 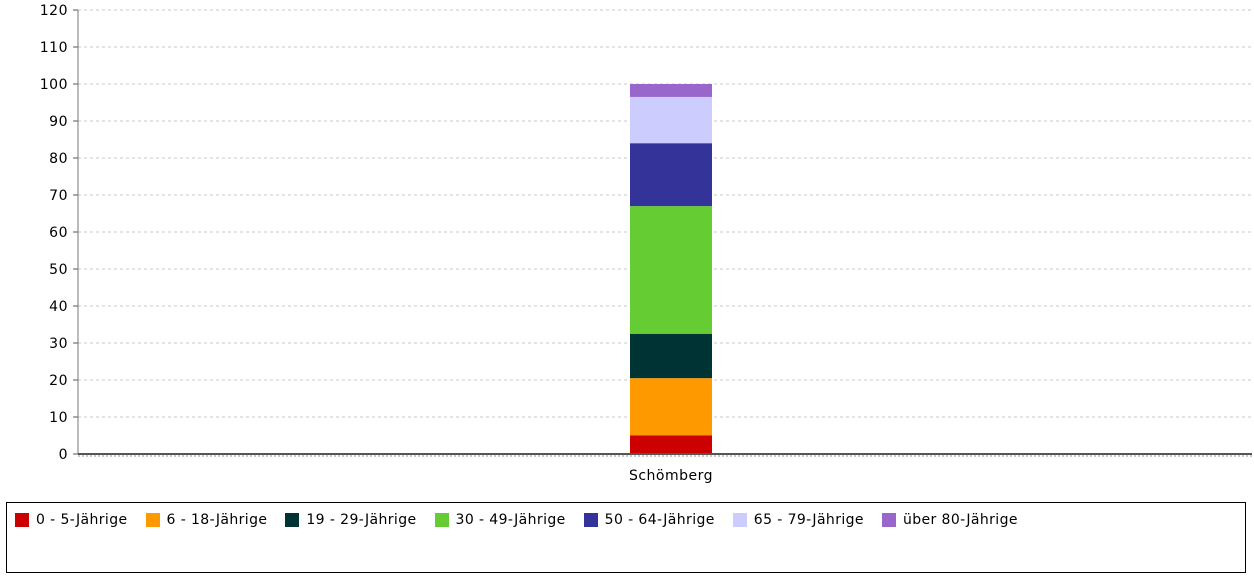 I want to click on legend-item: 65 - 79-Jährige, so click(x=798, y=520).